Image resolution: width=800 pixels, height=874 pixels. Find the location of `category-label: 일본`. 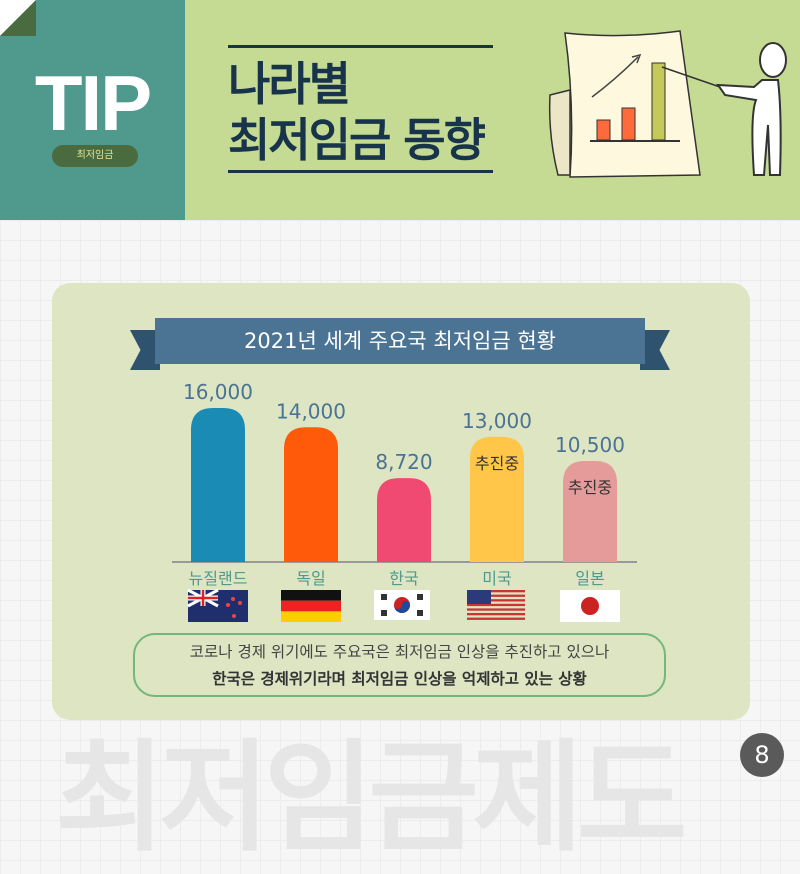

category-label: 일본 is located at coordinates (589, 578).